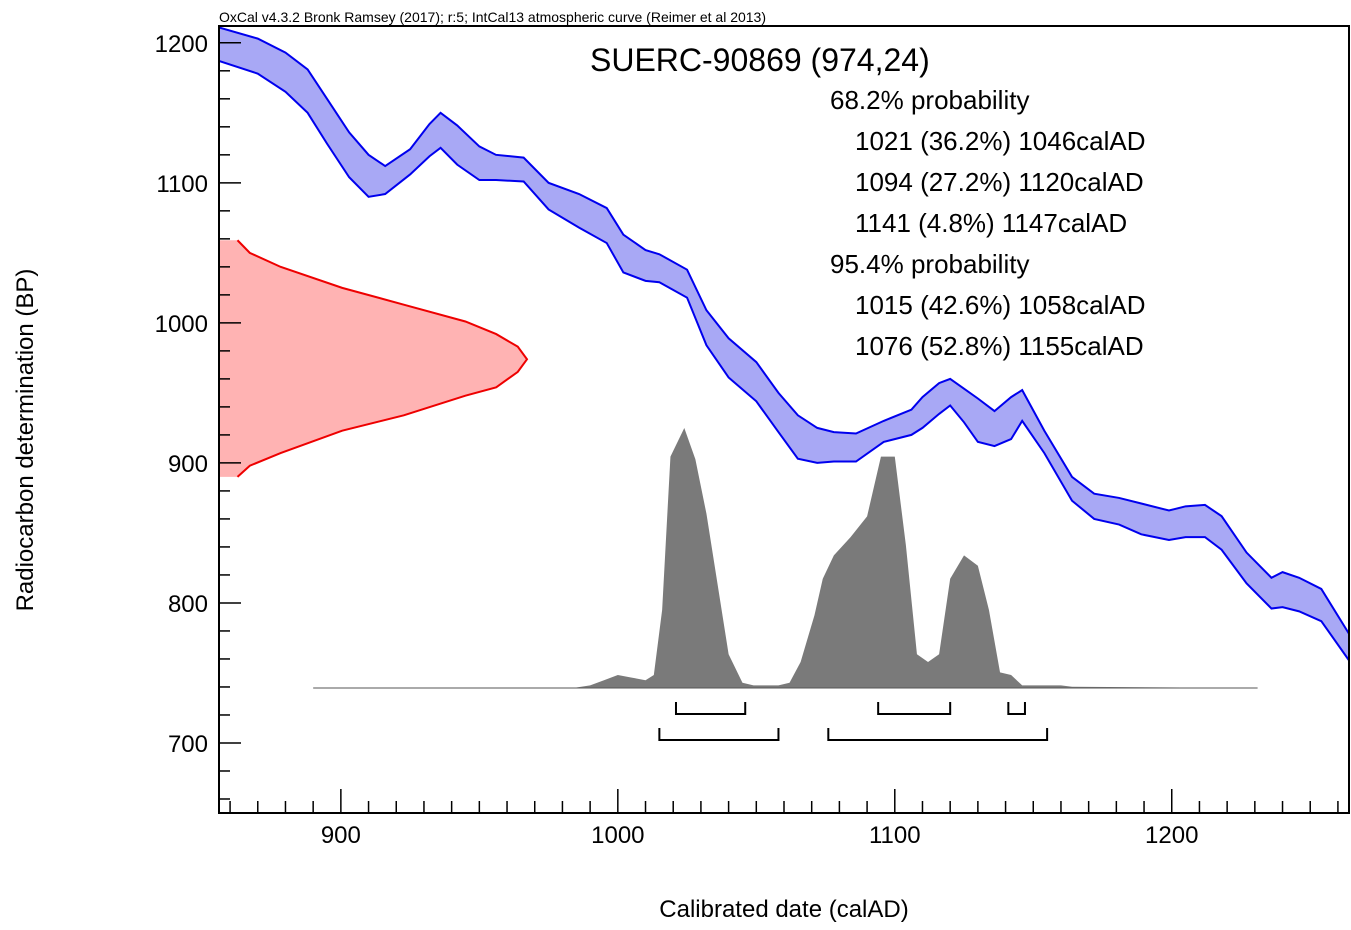 This screenshot has width=1351, height=930. Describe the element at coordinates (1171, 835) in the screenshot. I see `x-tick-label: 1200` at that location.